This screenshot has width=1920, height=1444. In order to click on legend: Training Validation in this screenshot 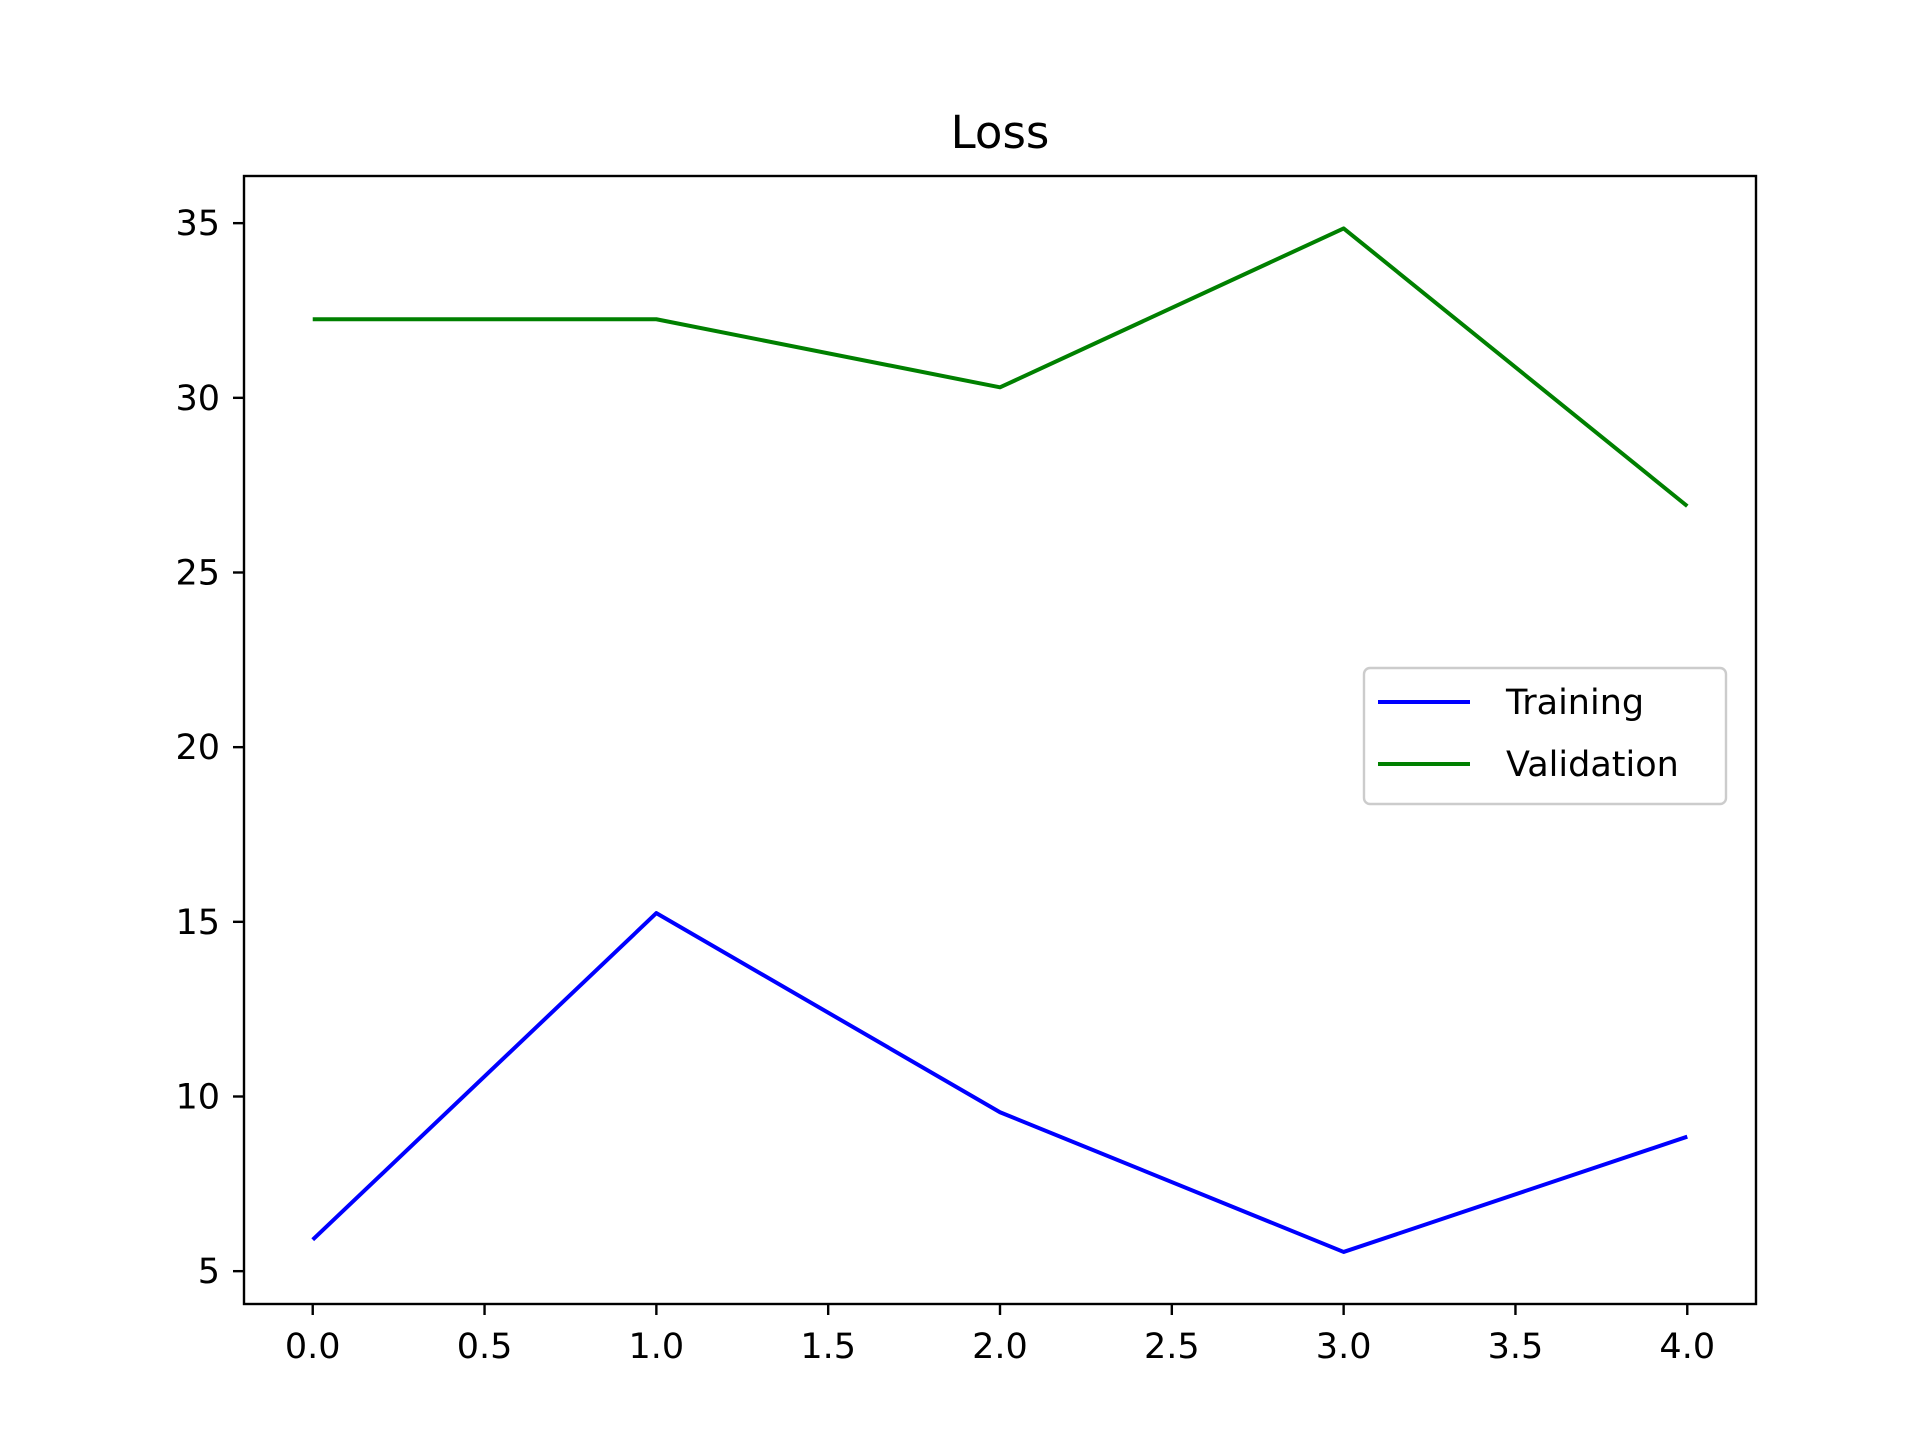, I will do `click(1545, 736)`.